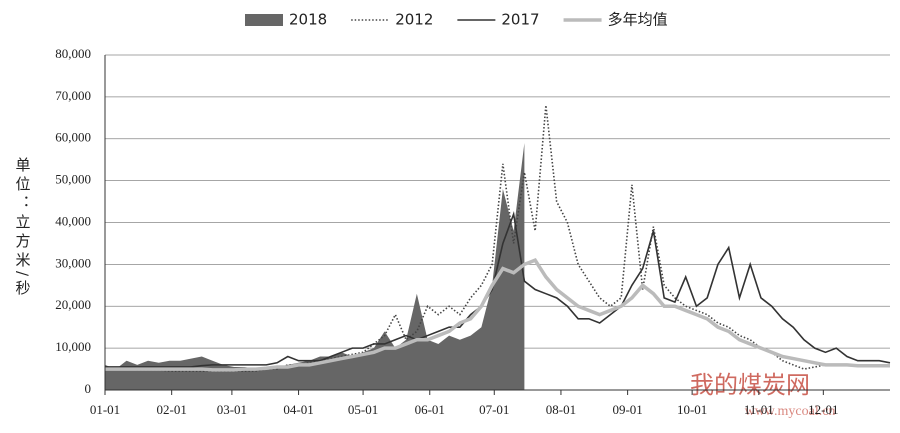  What do you see at coordinates (750, 385) in the screenshot?
I see `watermark-text: 我的煤炭网` at bounding box center [750, 385].